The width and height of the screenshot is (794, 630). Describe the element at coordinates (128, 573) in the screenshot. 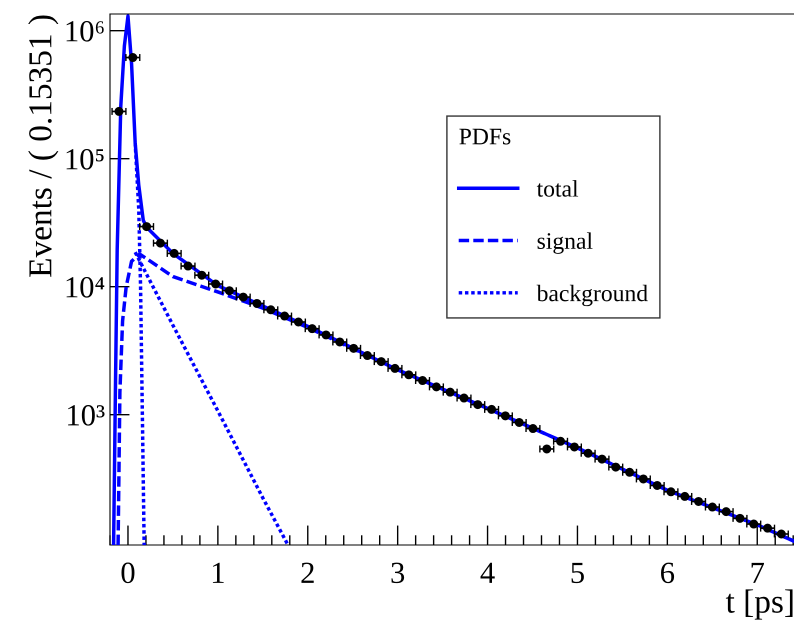

I see `x-tick-label: 0` at that location.